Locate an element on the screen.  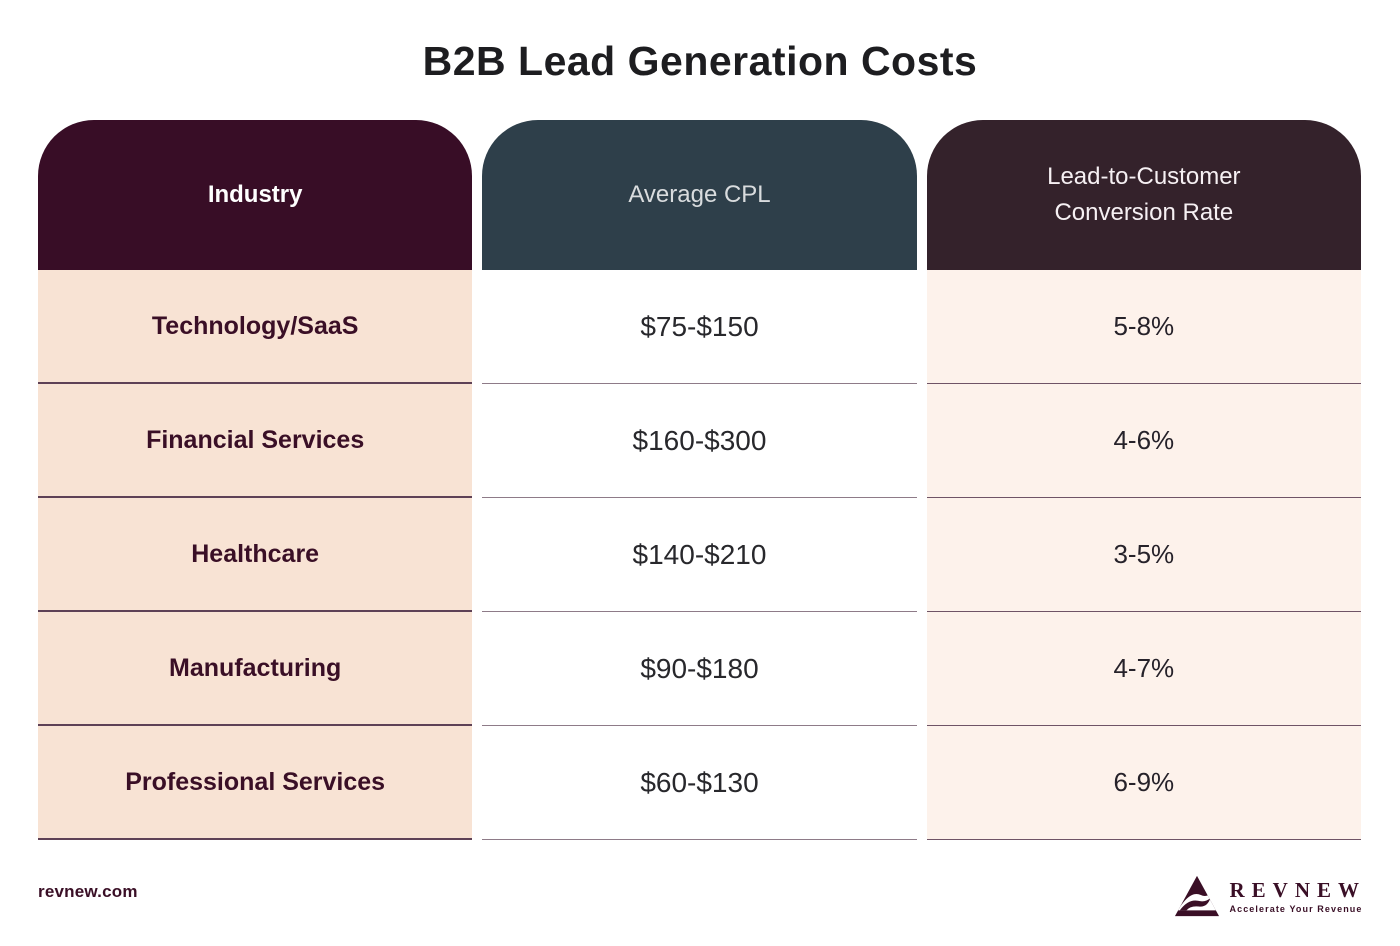
table-cell-cpl-row3: $140-$210 is located at coordinates (699, 555).